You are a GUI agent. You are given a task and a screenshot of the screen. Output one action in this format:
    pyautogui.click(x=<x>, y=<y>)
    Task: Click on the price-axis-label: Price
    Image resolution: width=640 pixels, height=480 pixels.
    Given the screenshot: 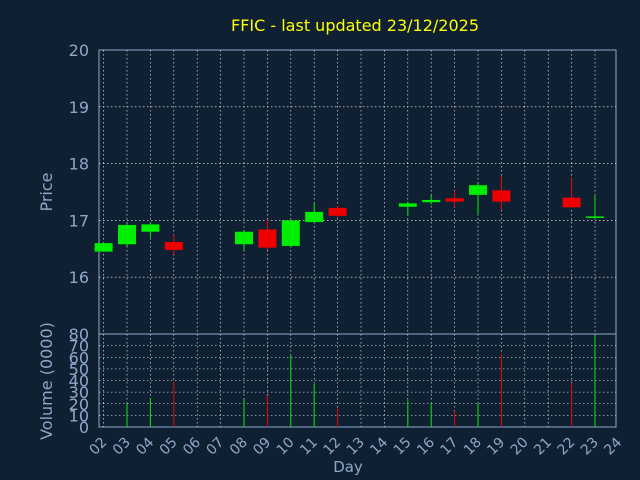 What is the action you would take?
    pyautogui.click(x=46, y=191)
    